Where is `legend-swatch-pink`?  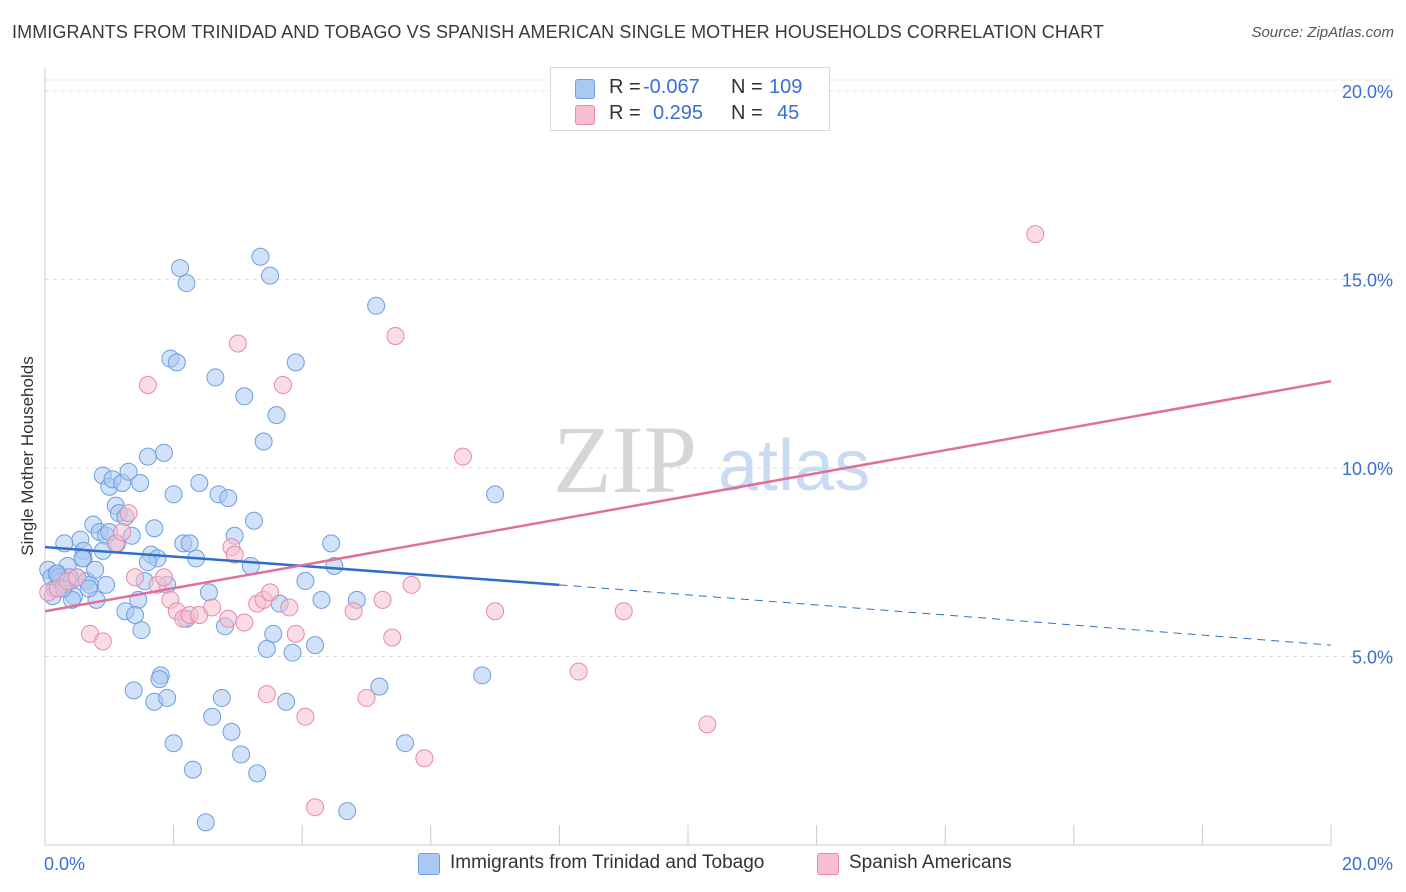 legend-swatch-pink is located at coordinates (585, 115).